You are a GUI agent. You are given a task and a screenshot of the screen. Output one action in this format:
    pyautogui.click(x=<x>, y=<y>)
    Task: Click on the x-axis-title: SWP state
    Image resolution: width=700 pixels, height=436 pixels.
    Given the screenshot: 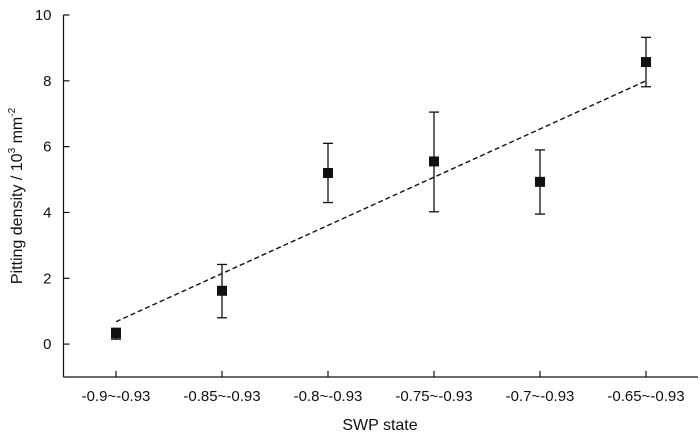 What is the action you would take?
    pyautogui.click(x=379, y=425)
    